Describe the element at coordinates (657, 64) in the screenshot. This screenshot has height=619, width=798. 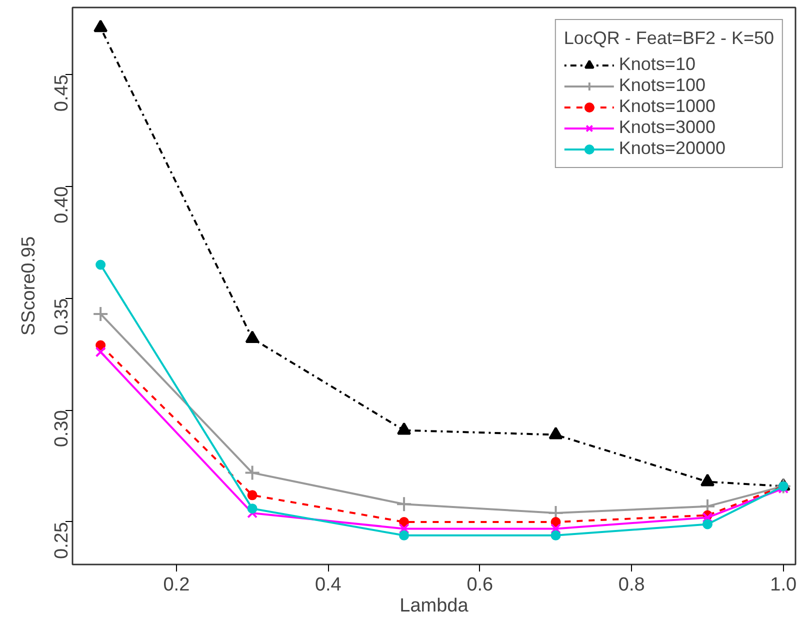
I see `legend-label: Knots=10` at that location.